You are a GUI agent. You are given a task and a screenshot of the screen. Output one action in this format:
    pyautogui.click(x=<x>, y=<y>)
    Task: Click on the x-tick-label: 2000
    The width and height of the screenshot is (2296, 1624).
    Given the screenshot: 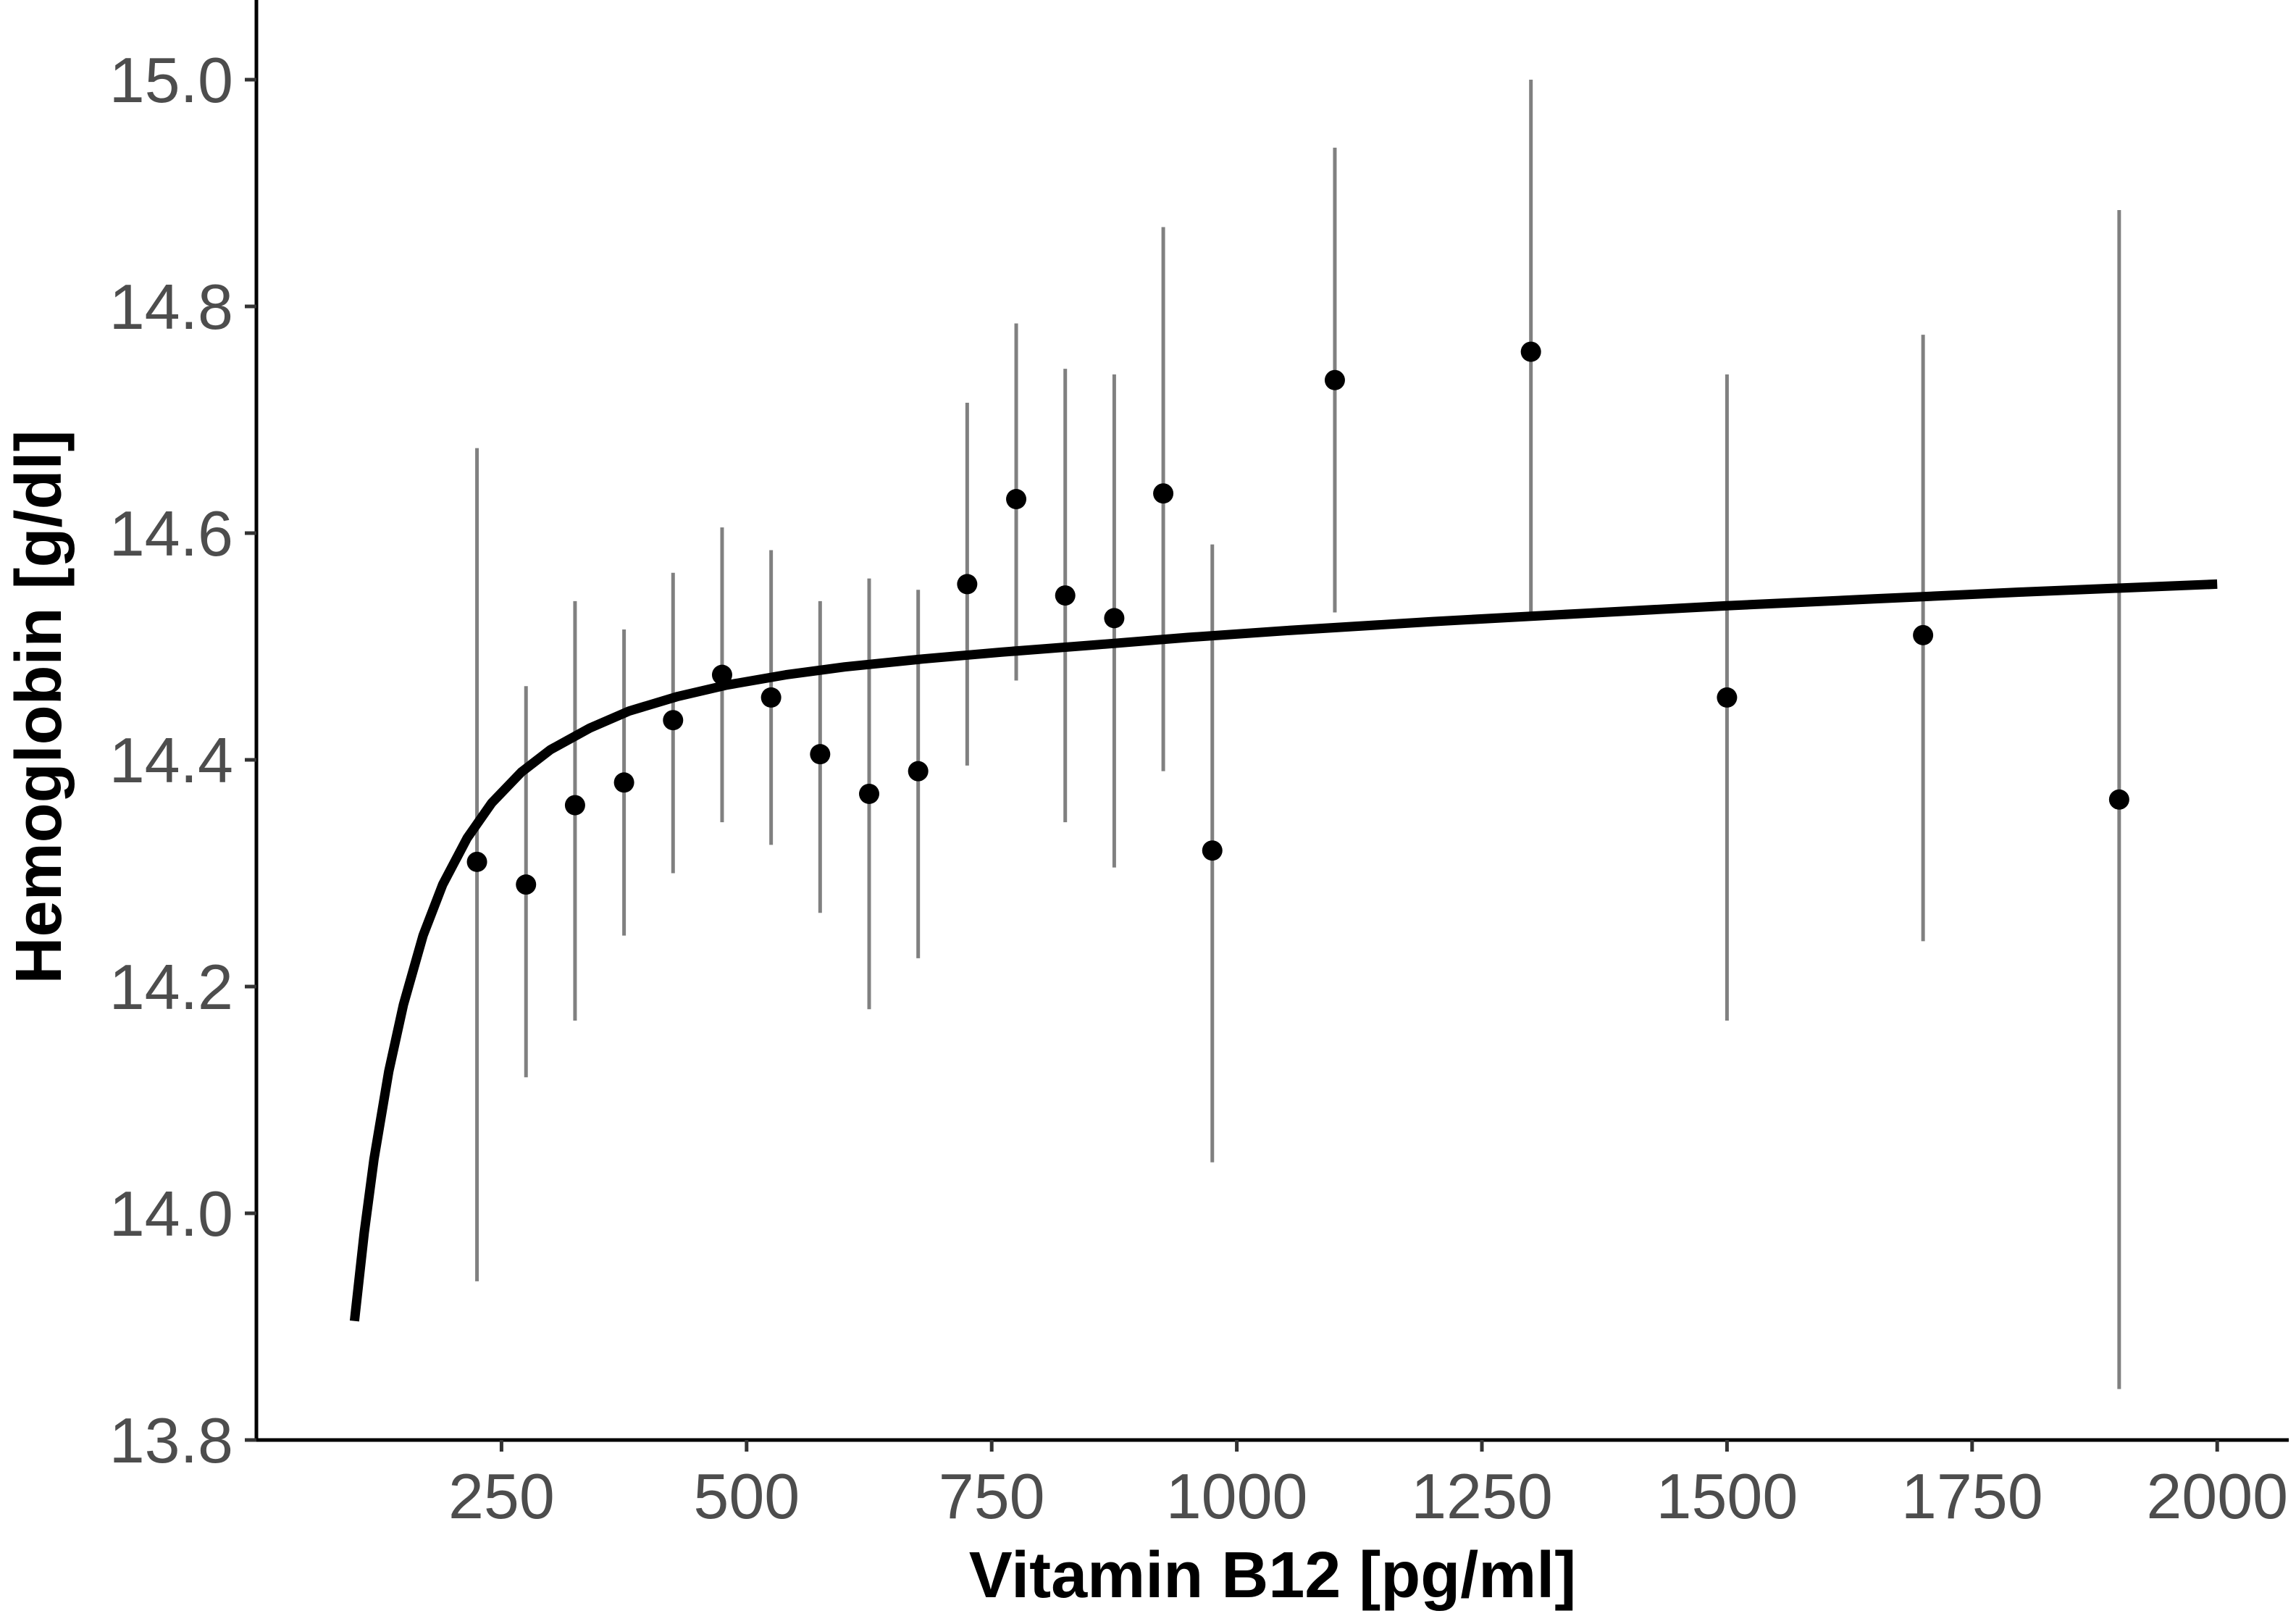 What is the action you would take?
    pyautogui.click(x=2217, y=1496)
    